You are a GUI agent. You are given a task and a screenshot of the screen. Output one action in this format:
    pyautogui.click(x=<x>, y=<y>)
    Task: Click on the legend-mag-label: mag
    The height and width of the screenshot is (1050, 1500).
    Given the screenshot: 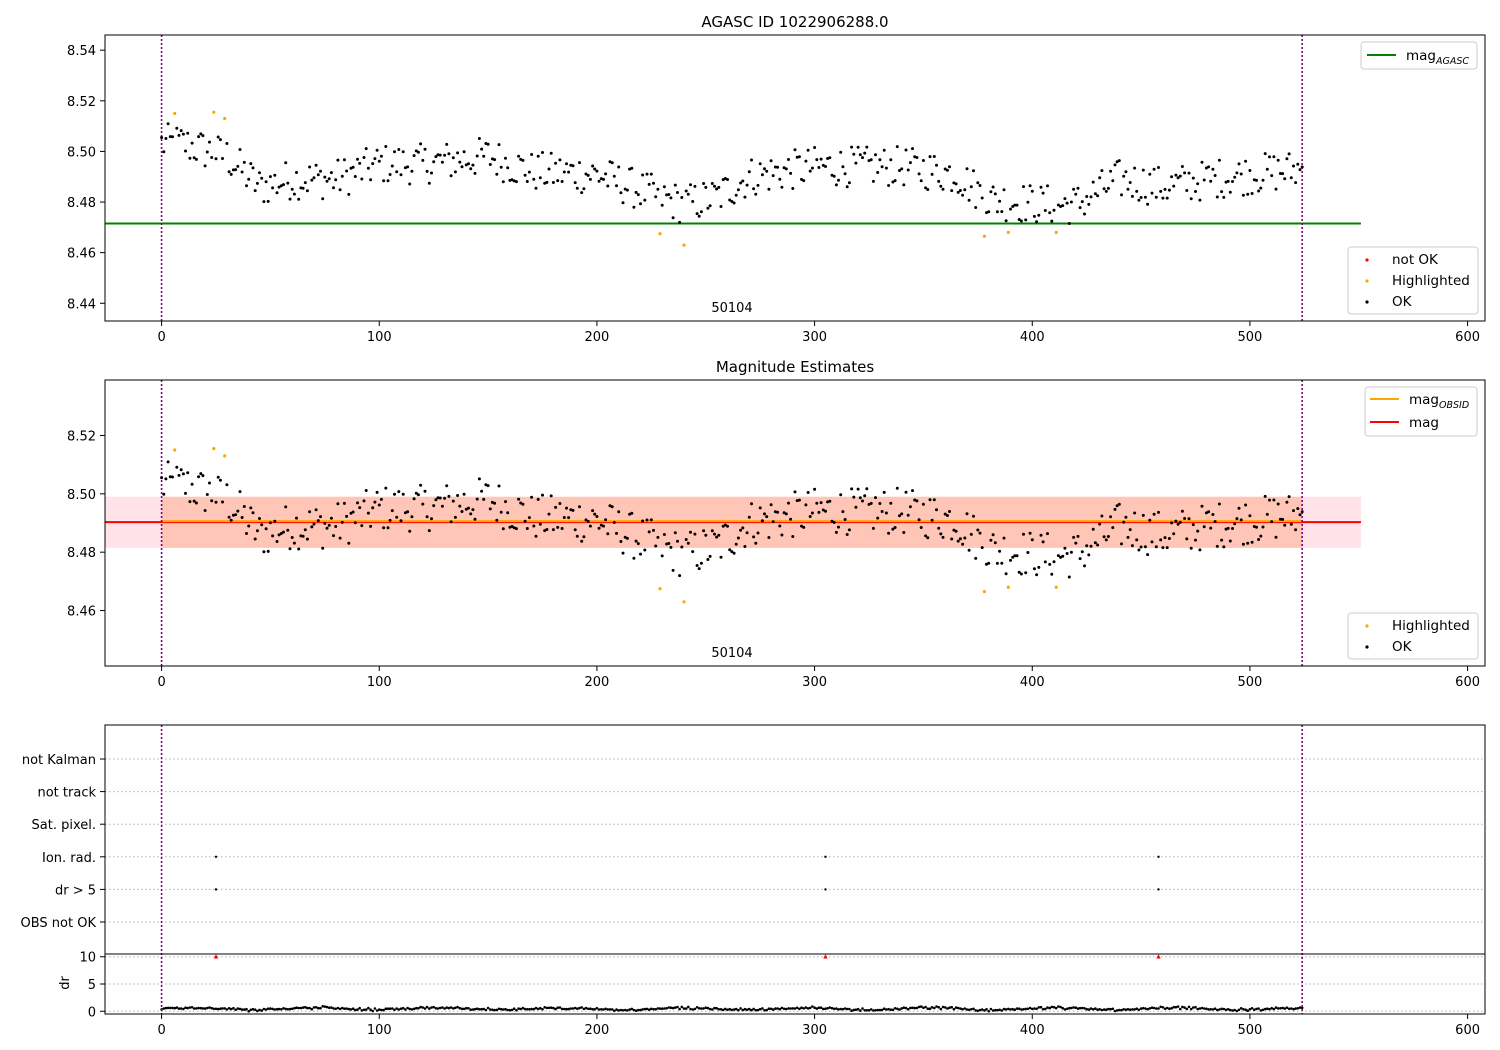 What is the action you would take?
    pyautogui.click(x=1424, y=423)
    